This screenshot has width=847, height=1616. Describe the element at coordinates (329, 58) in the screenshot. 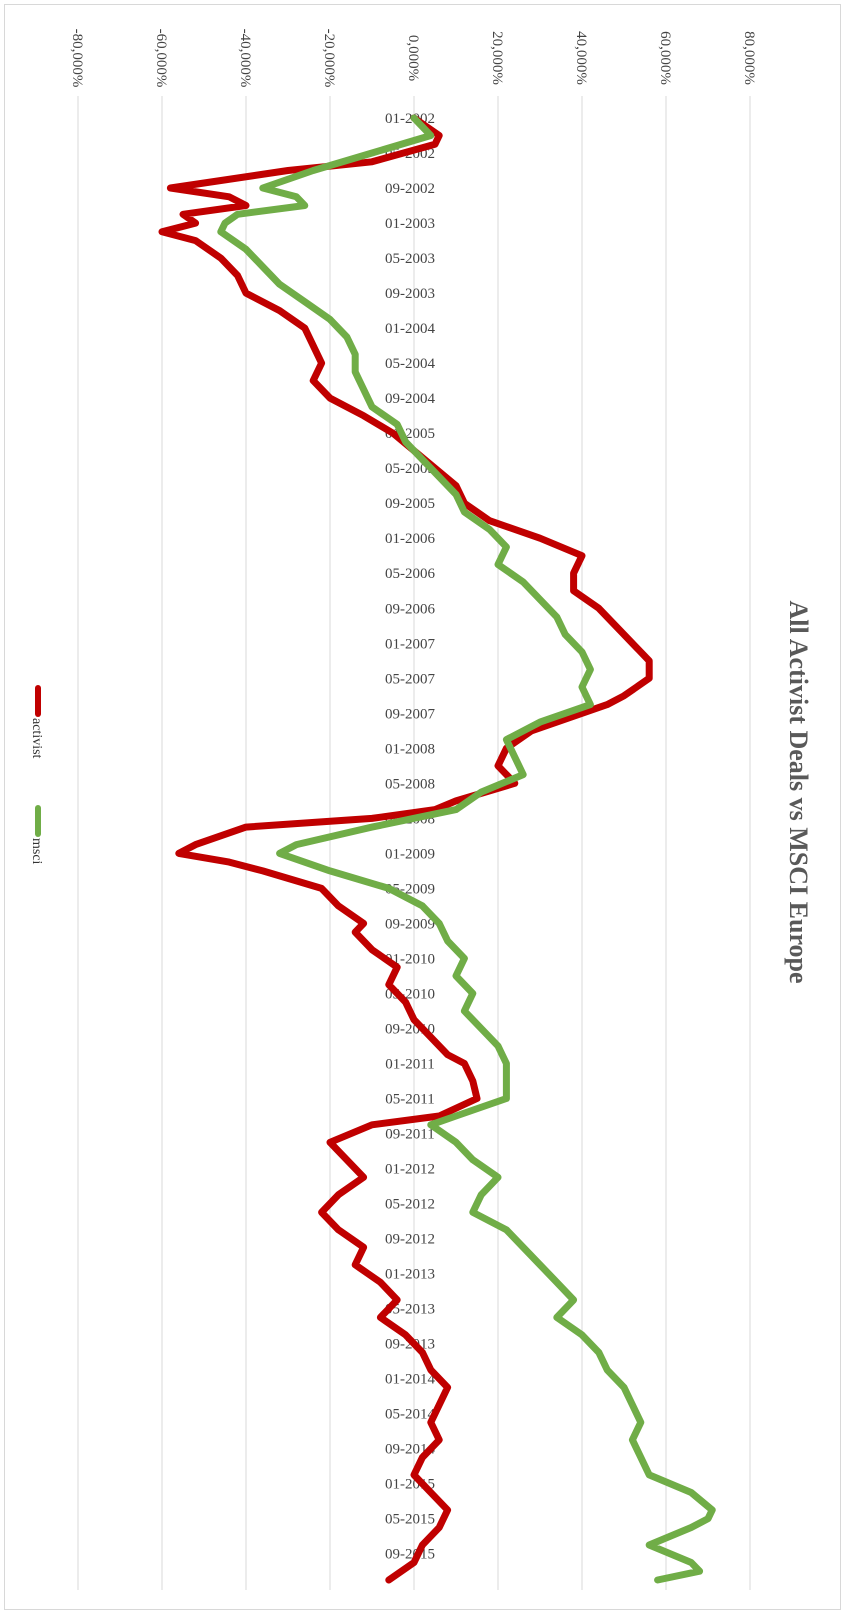

I see `value-tick-label: -20,000%` at that location.